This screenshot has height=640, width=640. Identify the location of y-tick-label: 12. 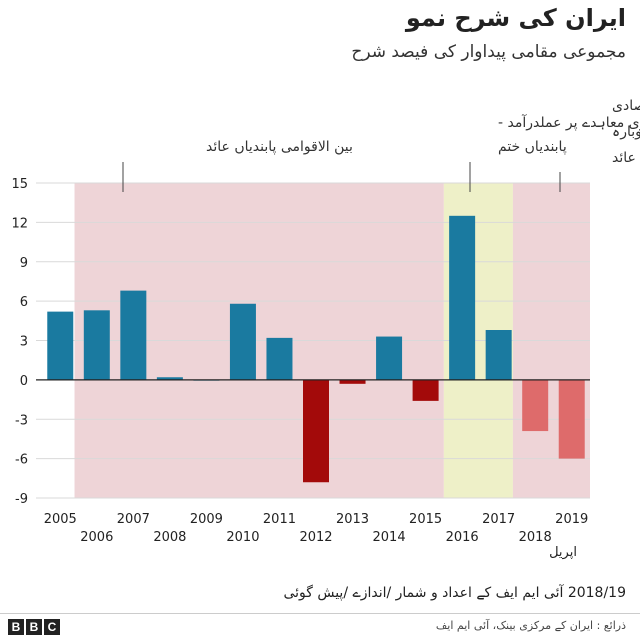
(19, 223).